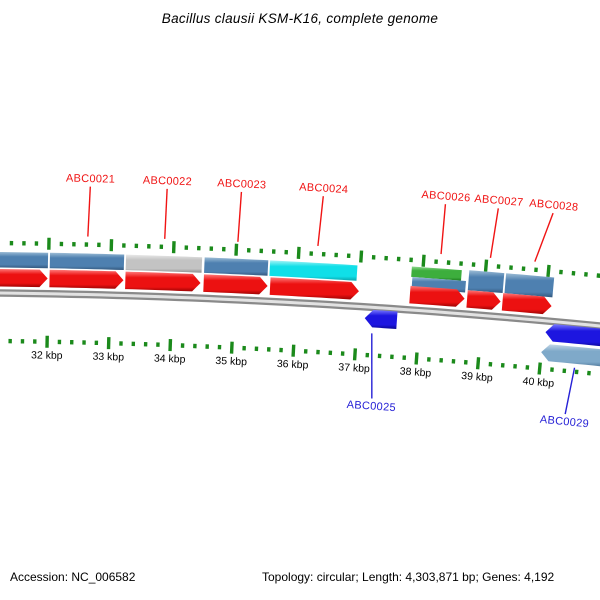 The width and height of the screenshot is (600, 600). Describe the element at coordinates (371, 406) in the screenshot. I see `gene-label-ABC0025: ABC0025` at that location.